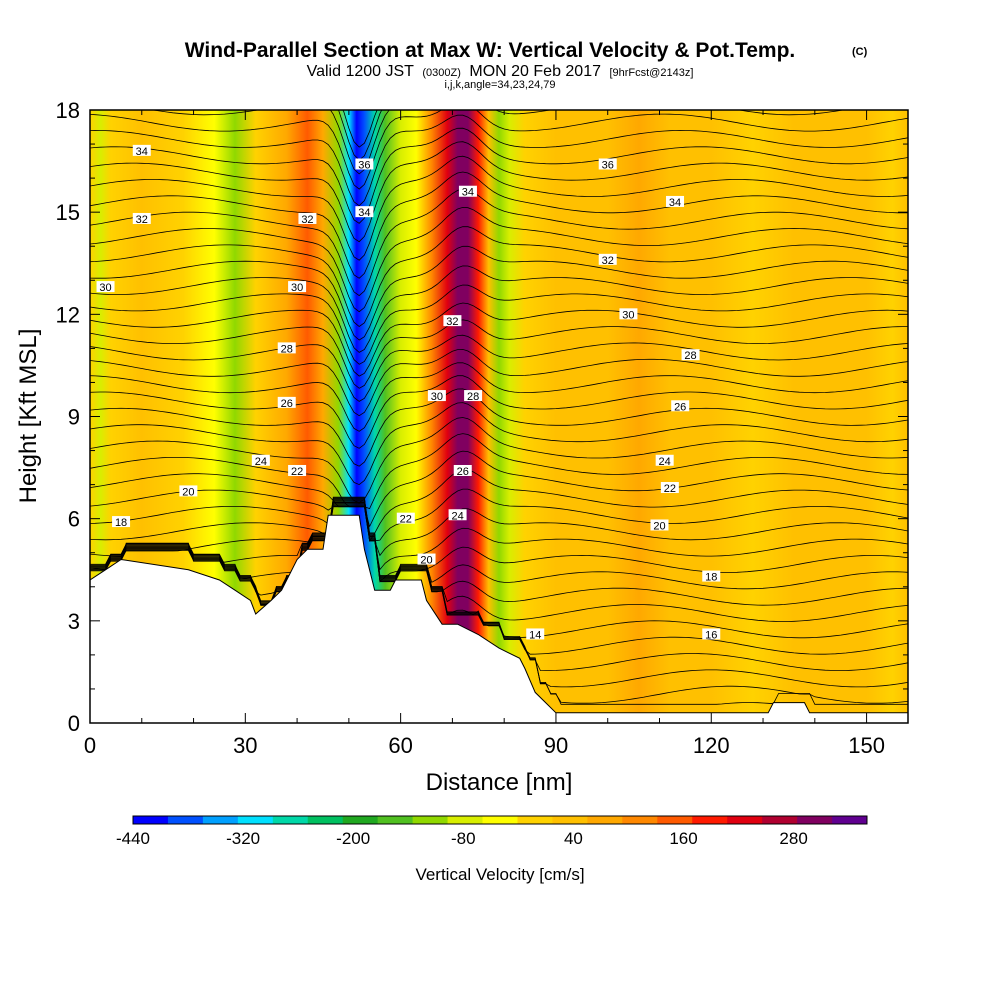 This screenshot has width=1000, height=1005. Describe the element at coordinates (683, 838) in the screenshot. I see `colorbar-label: 160` at that location.